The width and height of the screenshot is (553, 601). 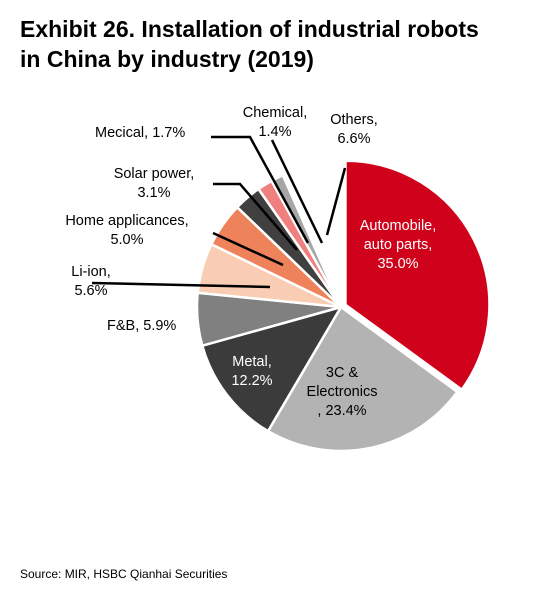 I want to click on leader-lines, so click(x=219, y=212).